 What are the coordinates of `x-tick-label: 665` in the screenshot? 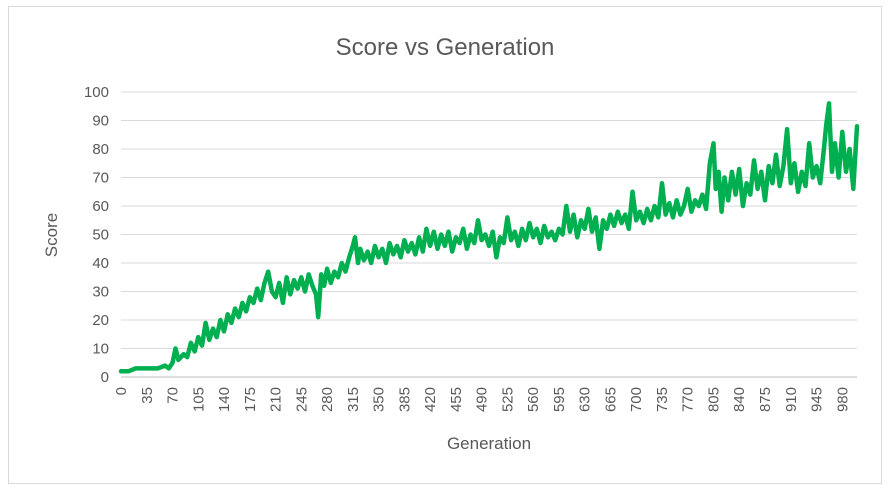 It's located at (610, 399).